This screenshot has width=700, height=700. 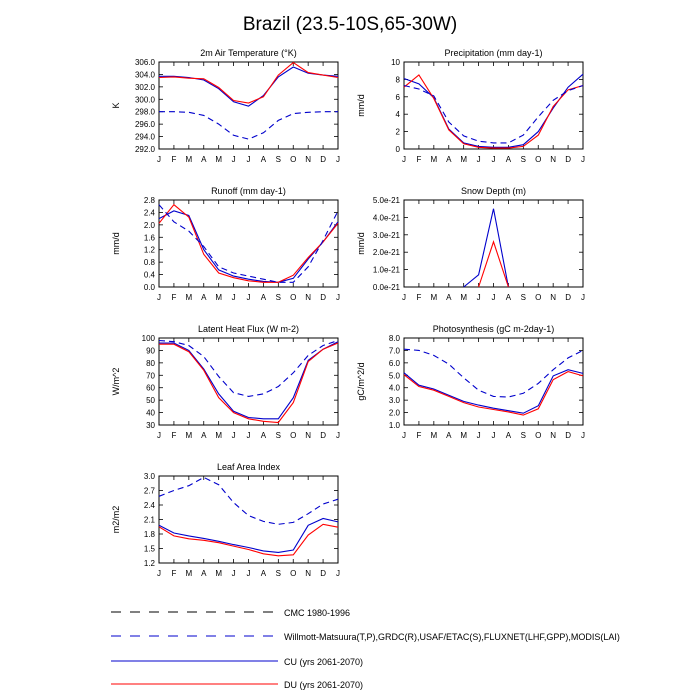 I want to click on chart-title: Leaf Area Index, so click(x=249, y=467).